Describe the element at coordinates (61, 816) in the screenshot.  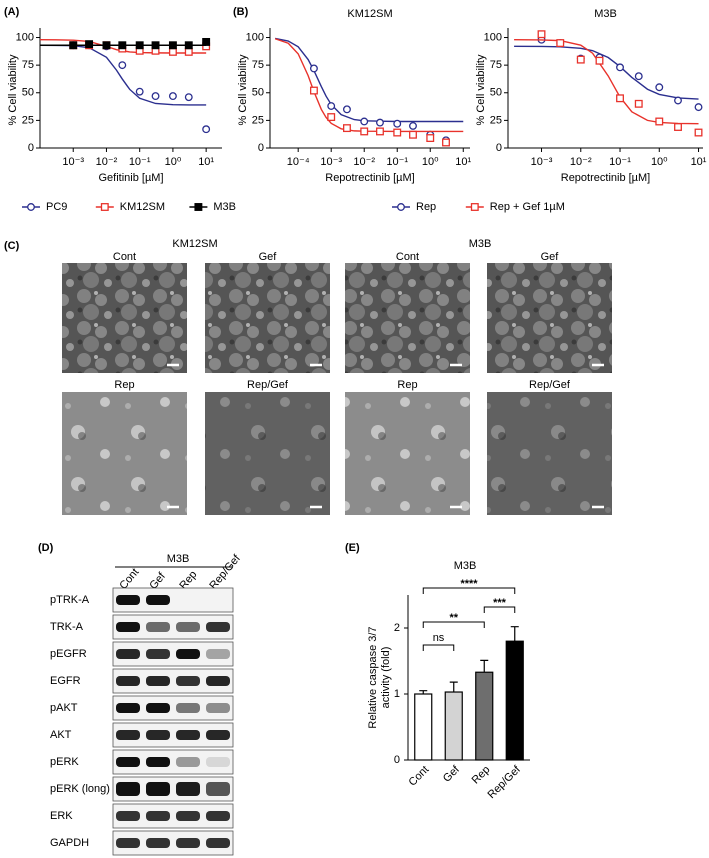
I see `blot-row-label: ERK` at that location.